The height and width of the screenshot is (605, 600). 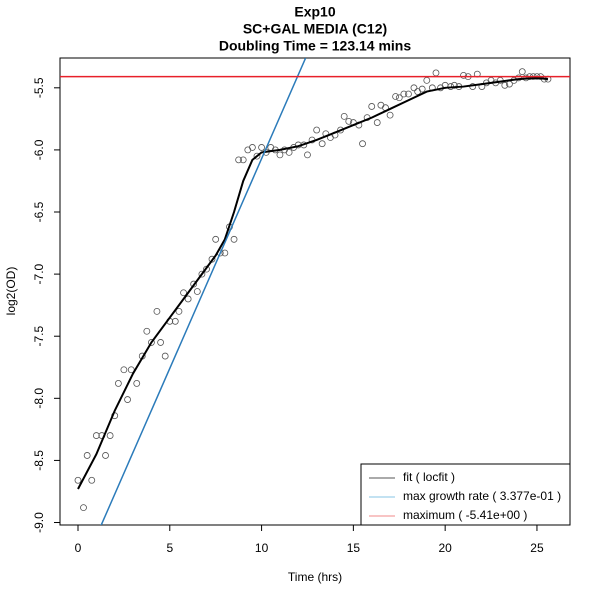 I want to click on legend-box, so click(x=465, y=494).